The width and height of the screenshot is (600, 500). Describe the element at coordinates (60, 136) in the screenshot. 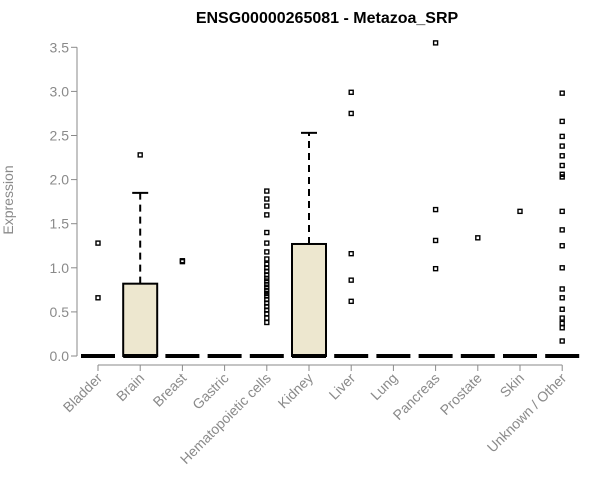

I see `y-tick-label: 2.5` at that location.